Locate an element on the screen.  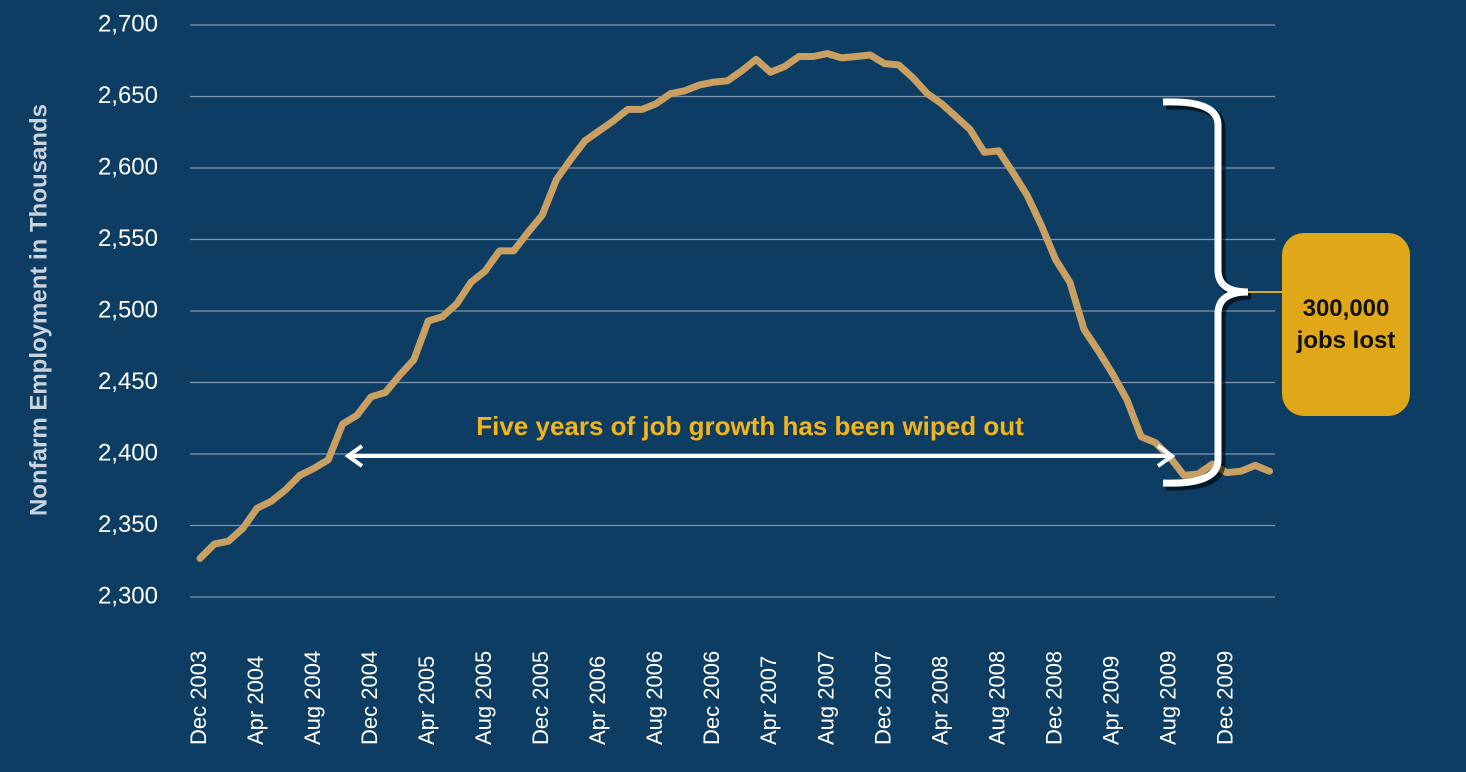
y-tick-label: 2,350 is located at coordinates (128, 524).